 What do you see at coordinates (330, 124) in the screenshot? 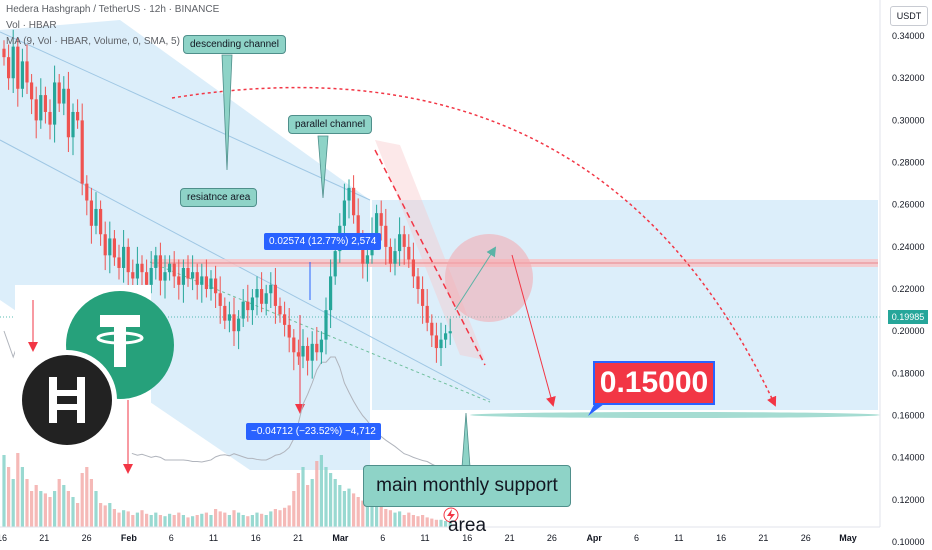
I see `parallel-channel-label: parallel channel` at bounding box center [330, 124].